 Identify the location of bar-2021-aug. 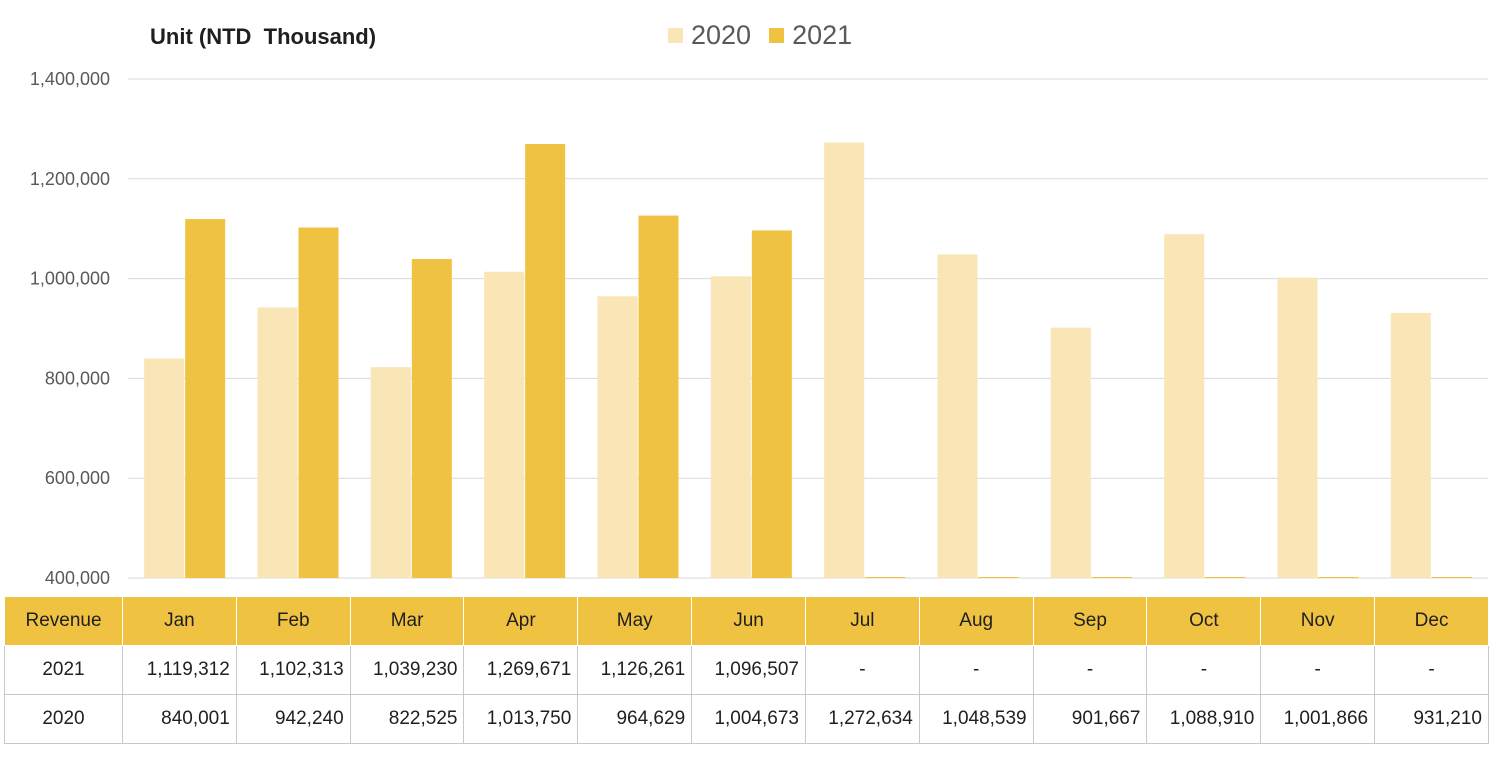
(998, 577).